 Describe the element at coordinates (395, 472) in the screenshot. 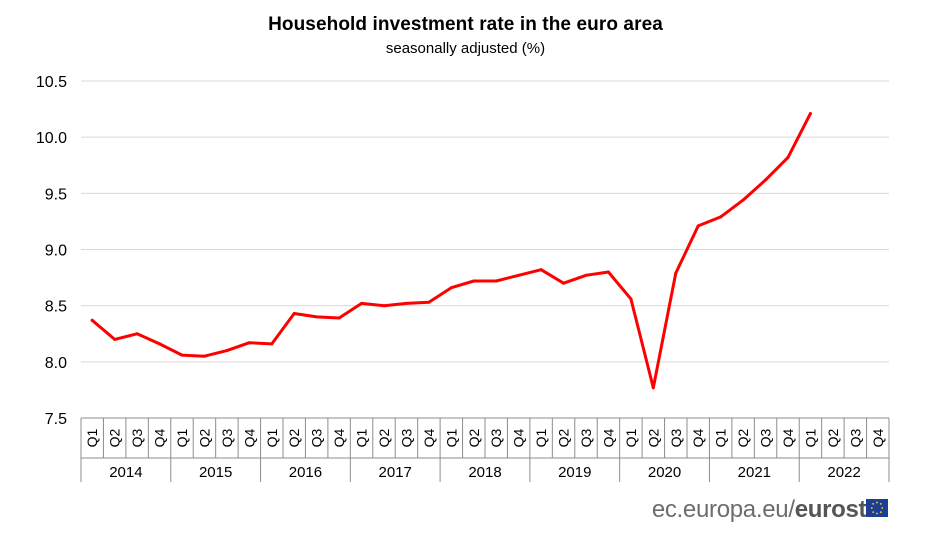

I see `x-tick-year-label: 2017` at that location.